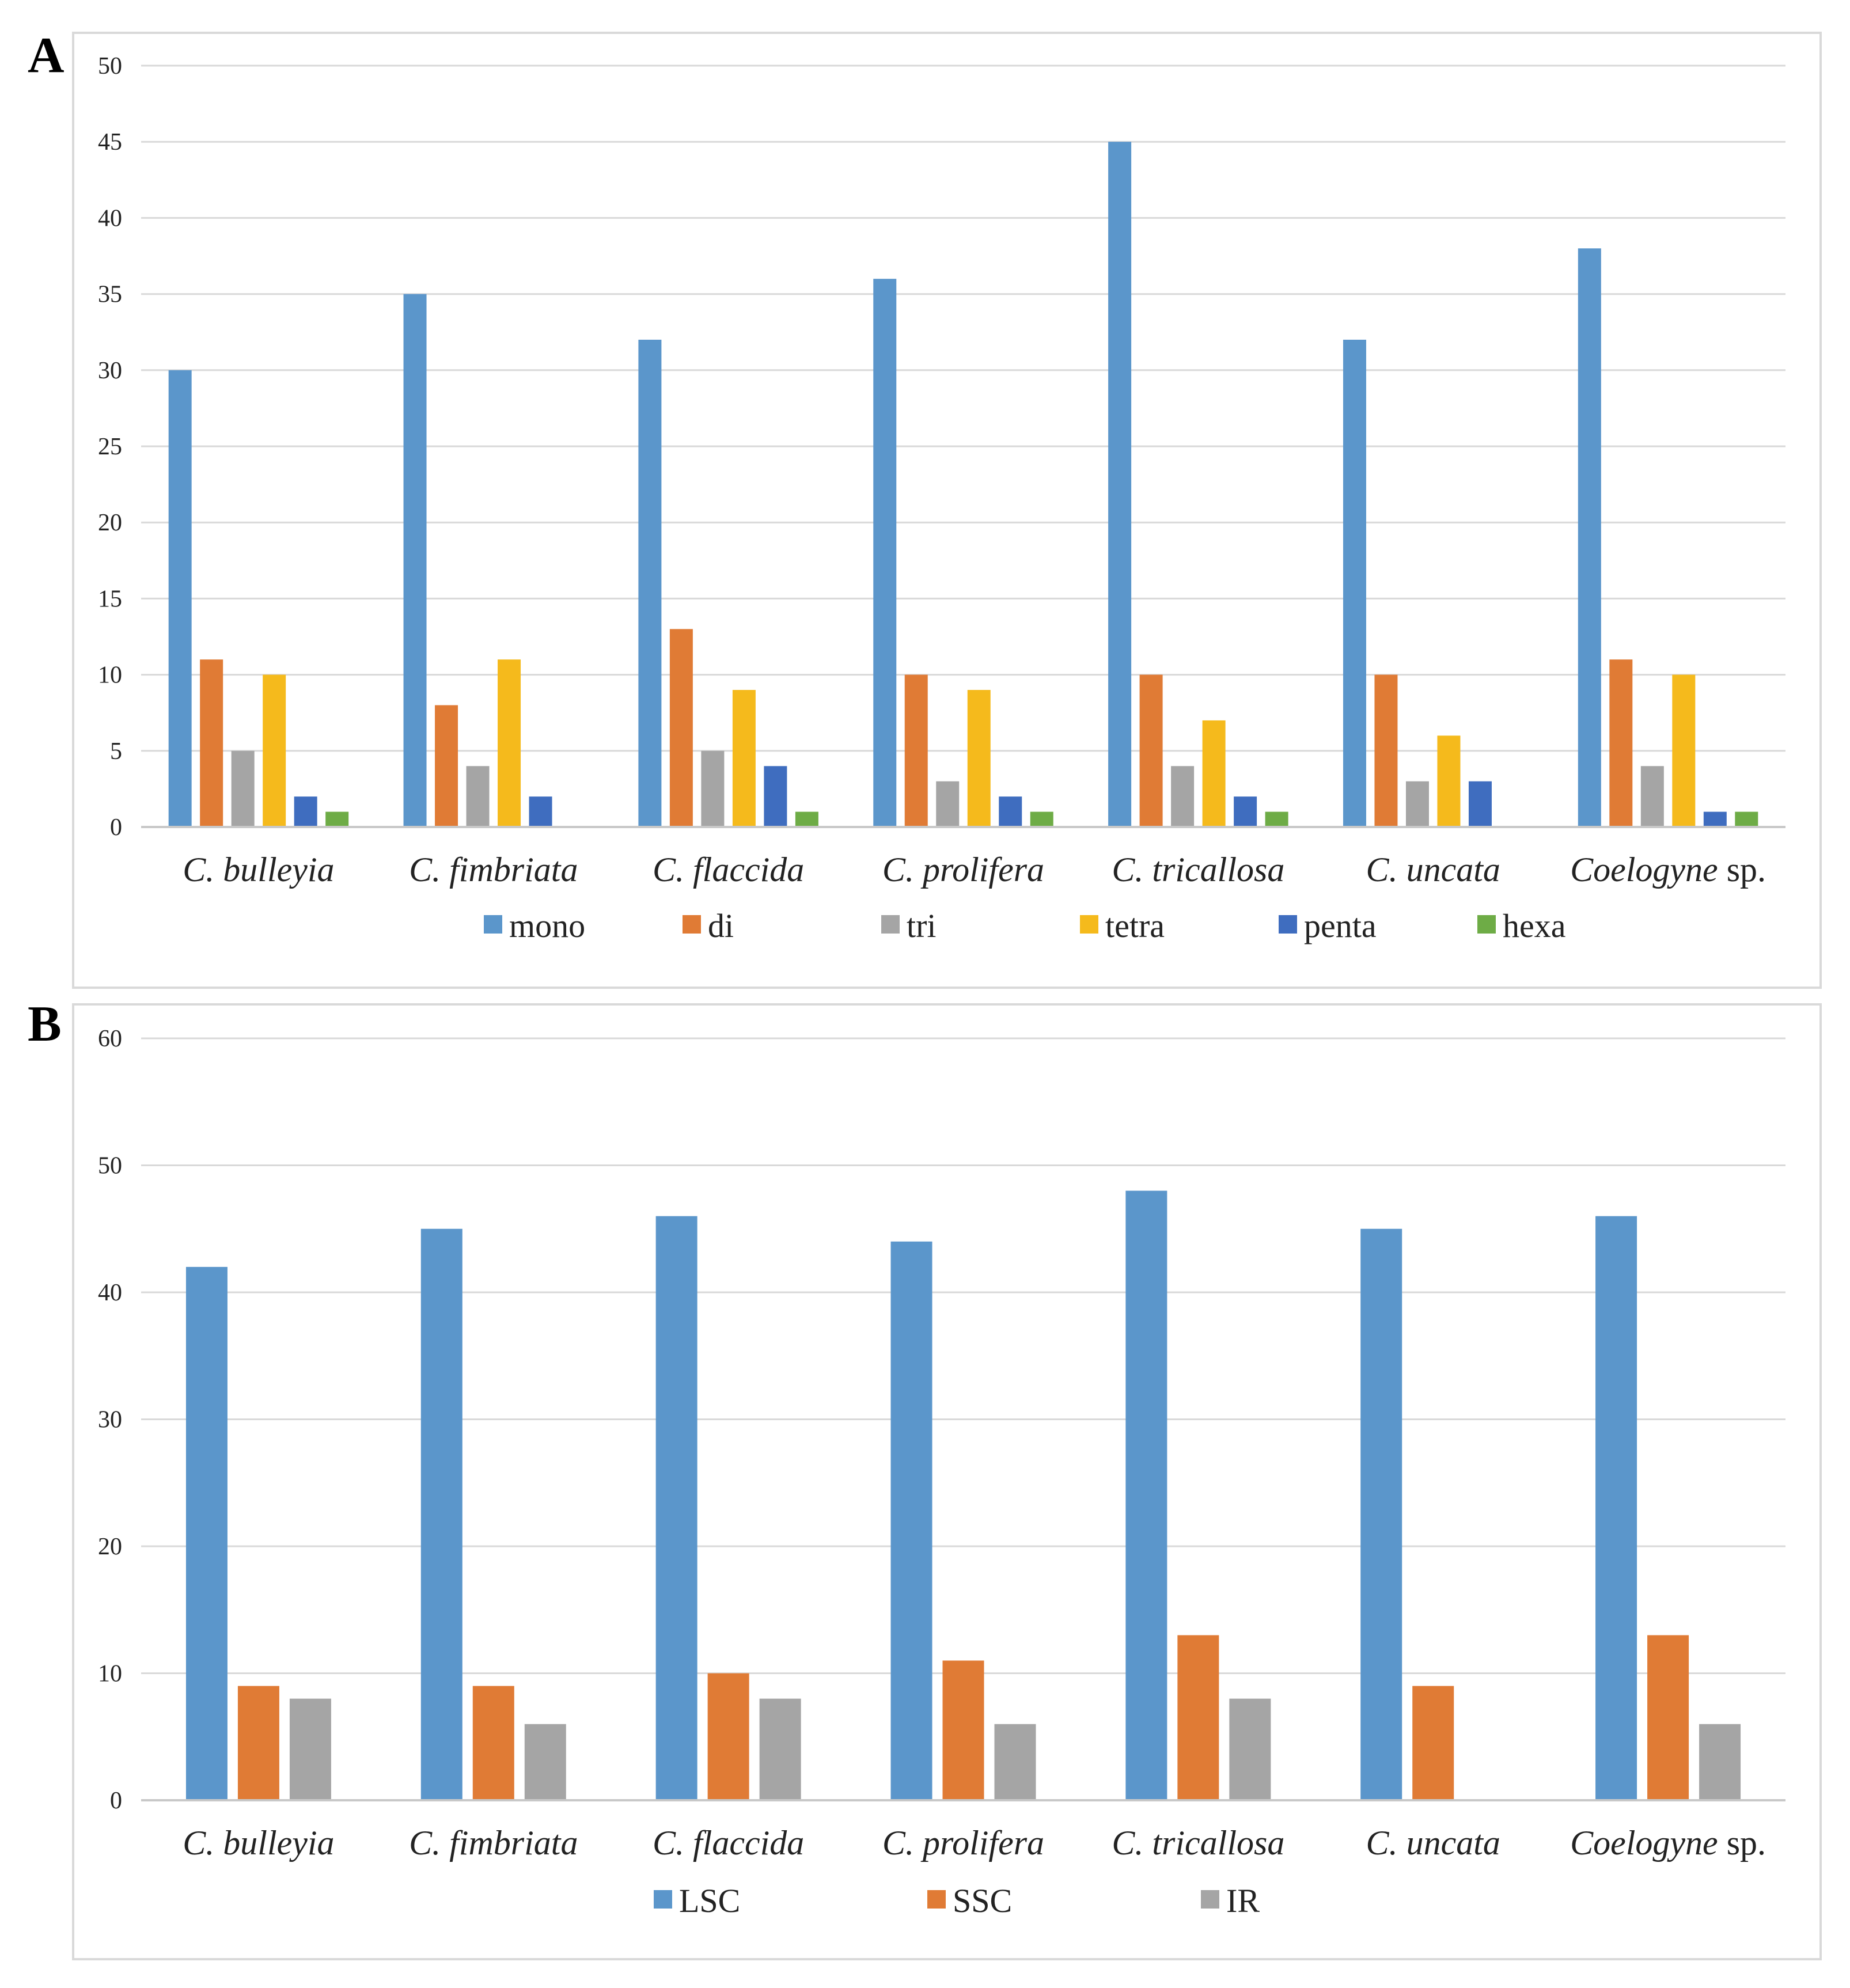 This screenshot has height=1988, width=1850. What do you see at coordinates (1135, 925) in the screenshot?
I see `panel-a-legend-label-tetra: tetra` at bounding box center [1135, 925].